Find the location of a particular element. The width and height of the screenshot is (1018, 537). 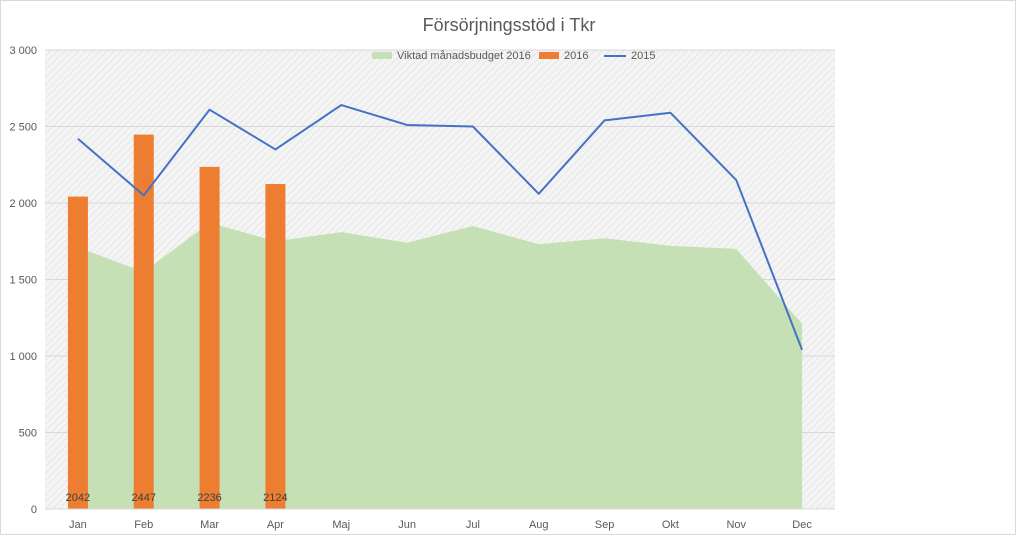

data-label: 2236 is located at coordinates (209, 498).